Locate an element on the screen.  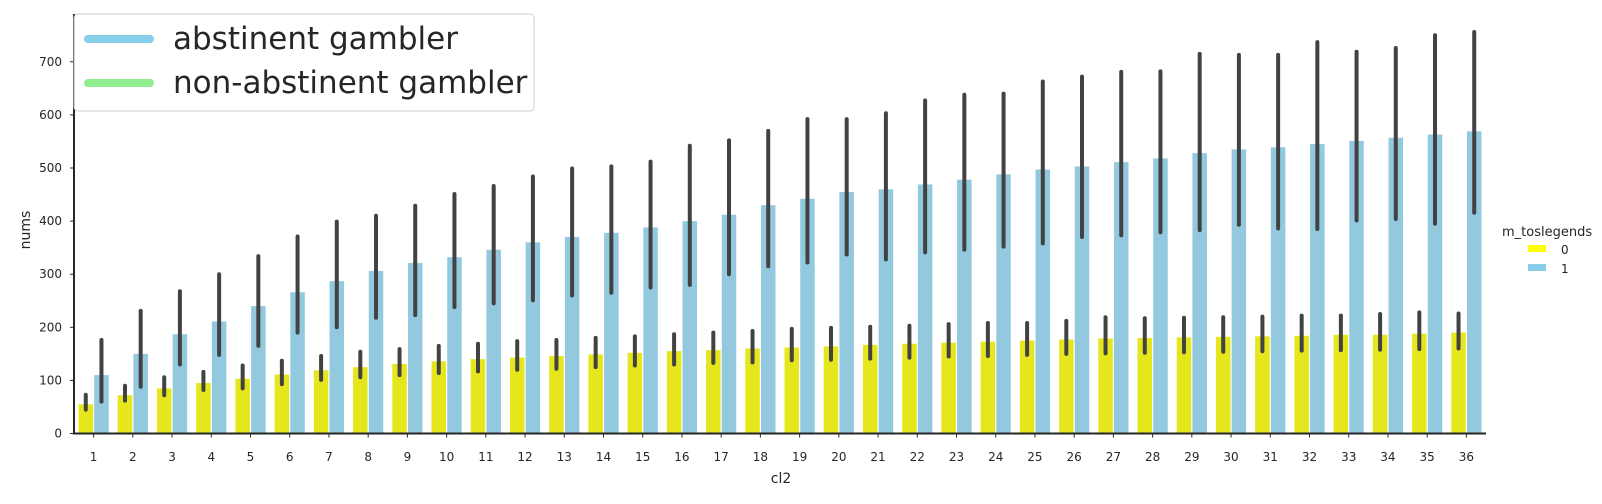
legend-label-0: 0 is located at coordinates (1565, 250).